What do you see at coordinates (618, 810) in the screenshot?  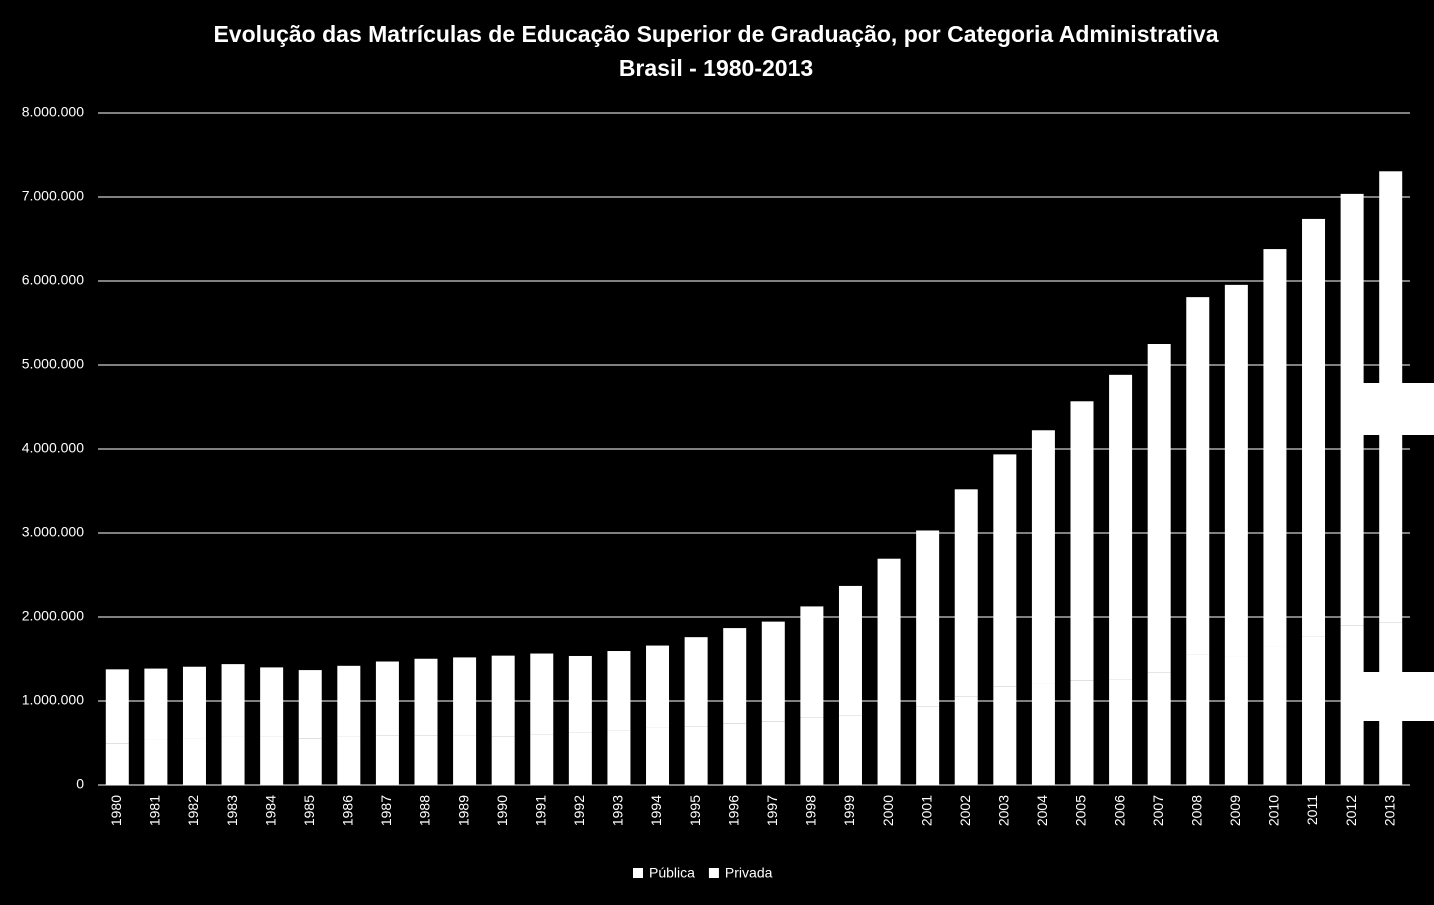 I see `x-tick-label: 1993` at bounding box center [618, 810].